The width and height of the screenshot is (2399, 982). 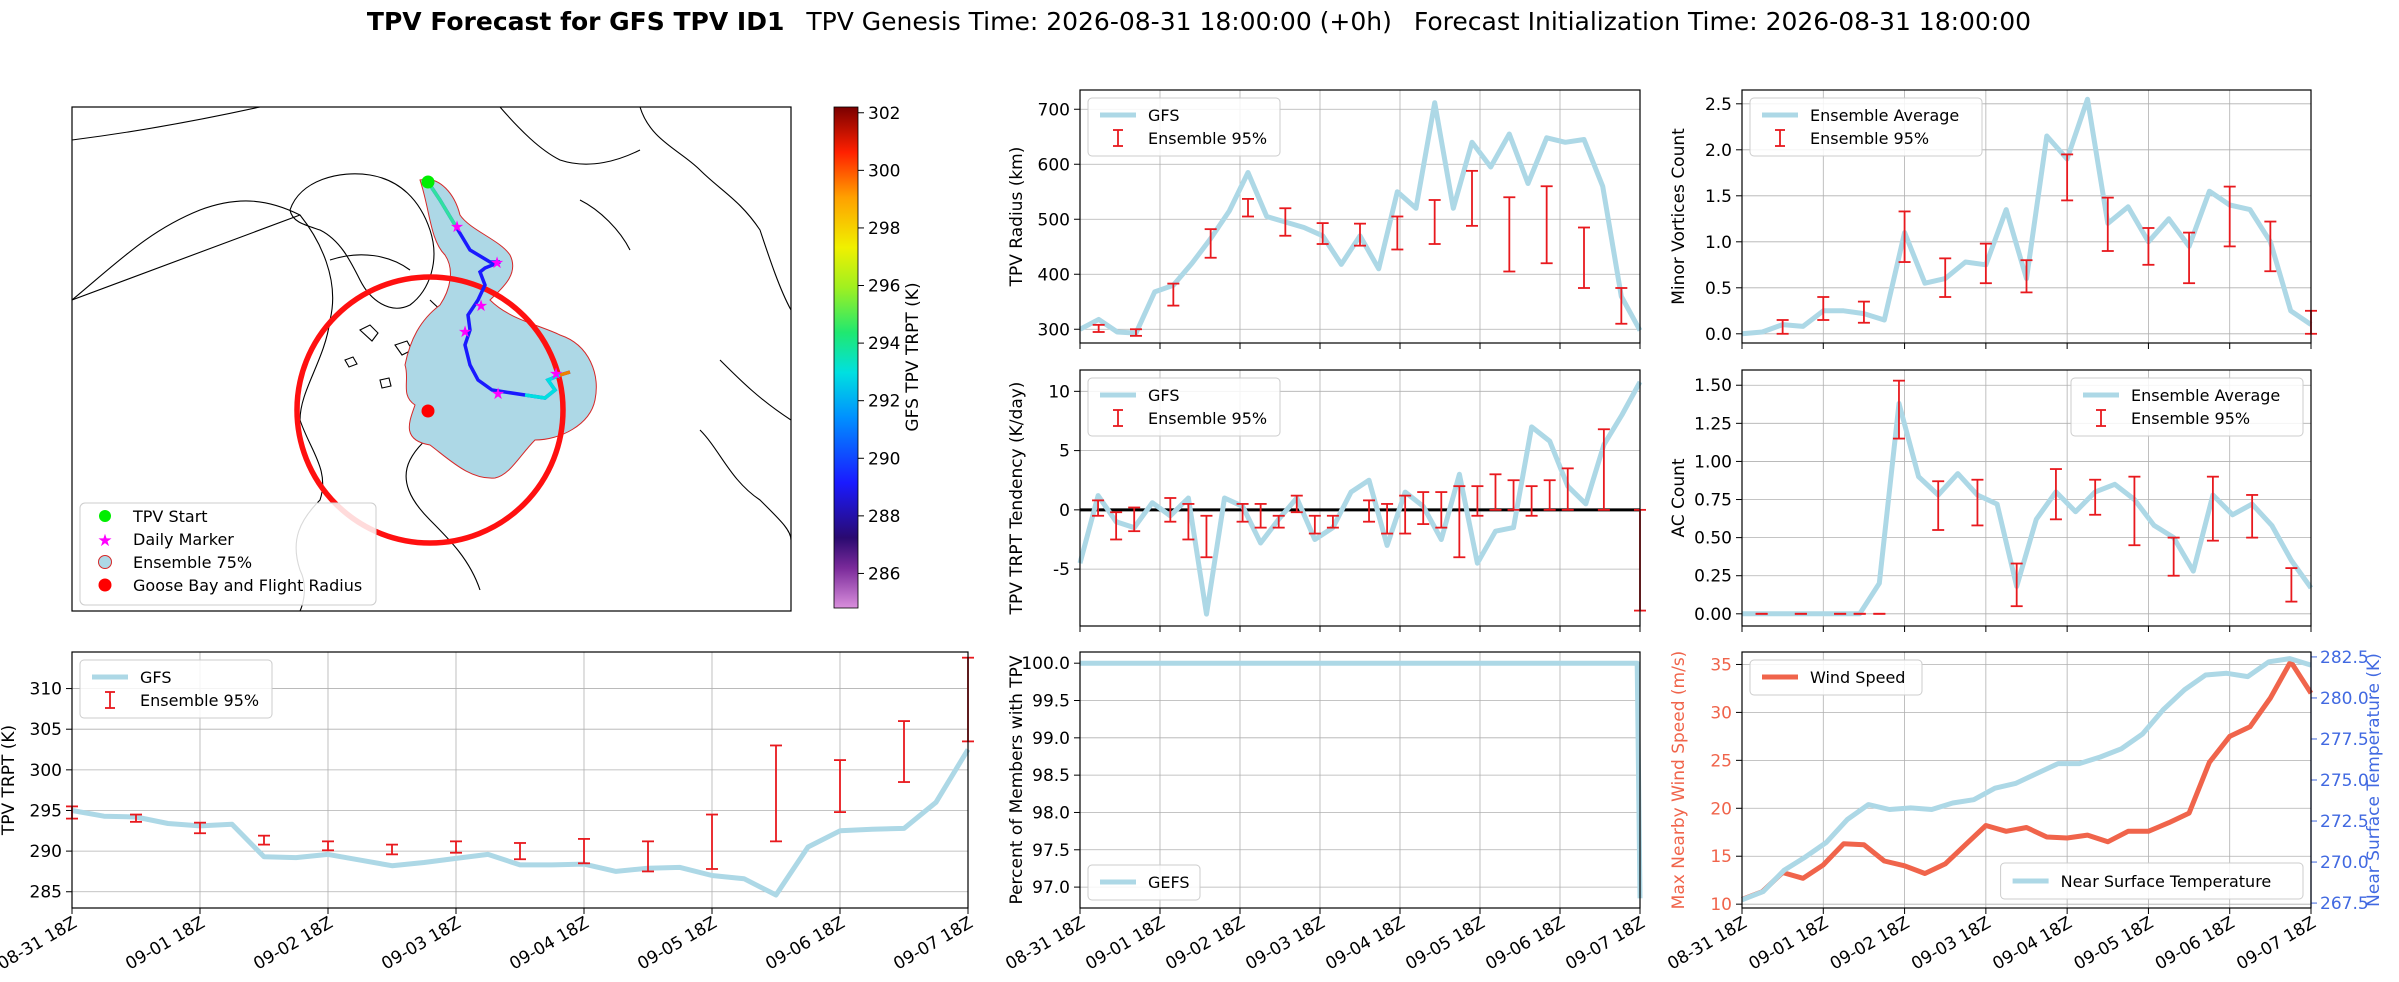 What do you see at coordinates (362, 241) in the screenshot?
I see `coastline-greenland` at bounding box center [362, 241].